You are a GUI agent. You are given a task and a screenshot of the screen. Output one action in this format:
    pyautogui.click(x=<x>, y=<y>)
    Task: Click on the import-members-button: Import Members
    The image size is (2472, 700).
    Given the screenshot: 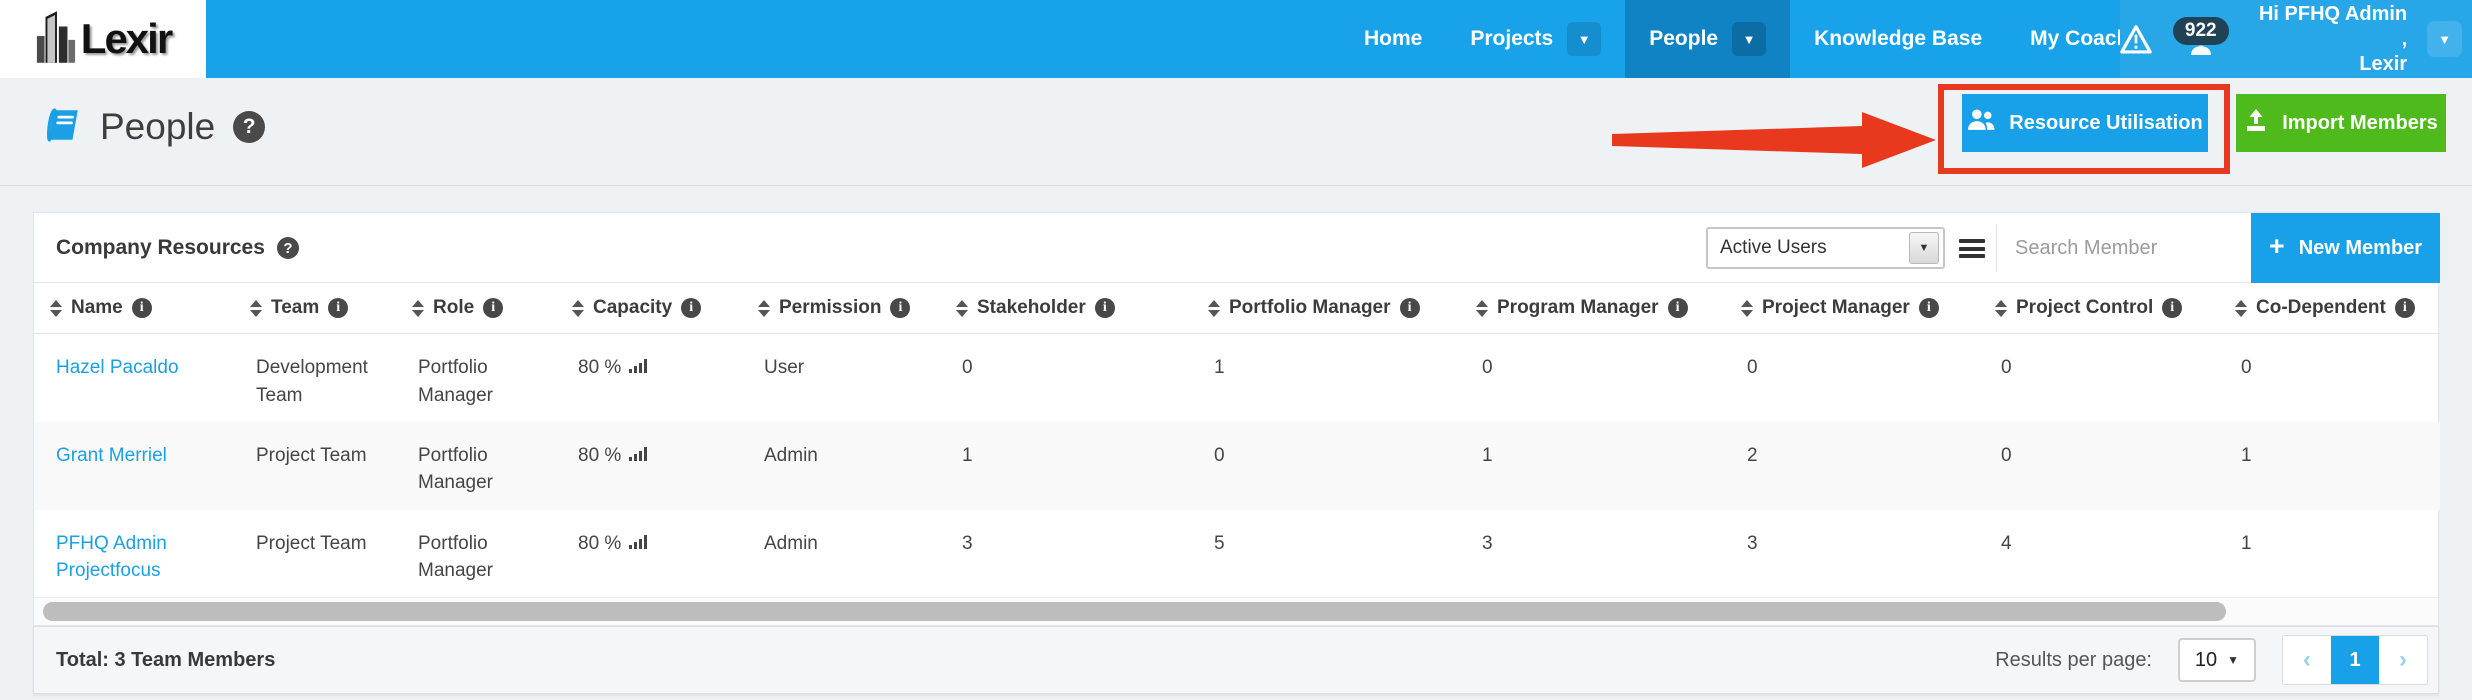 What is the action you would take?
    pyautogui.click(x=2341, y=123)
    